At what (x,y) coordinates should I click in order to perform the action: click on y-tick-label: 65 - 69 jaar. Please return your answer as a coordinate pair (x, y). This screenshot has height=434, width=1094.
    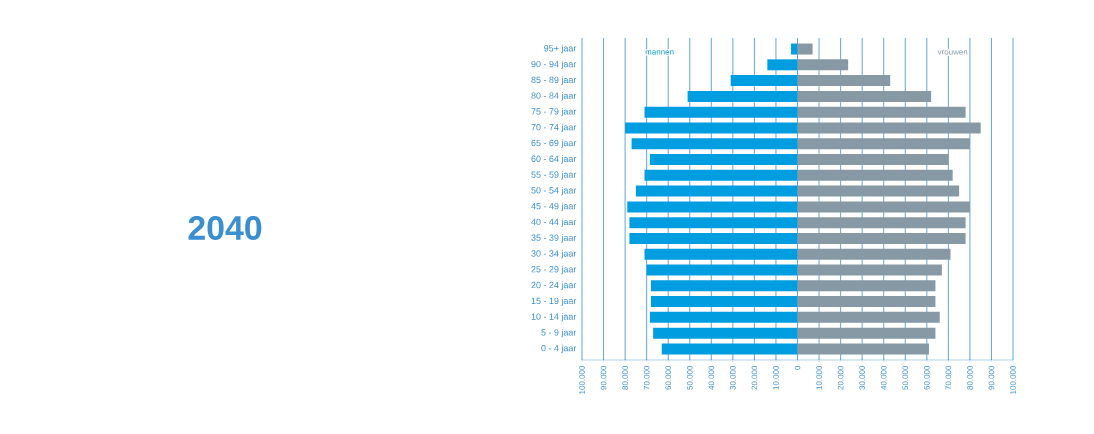
    Looking at the image, I should click on (554, 143).